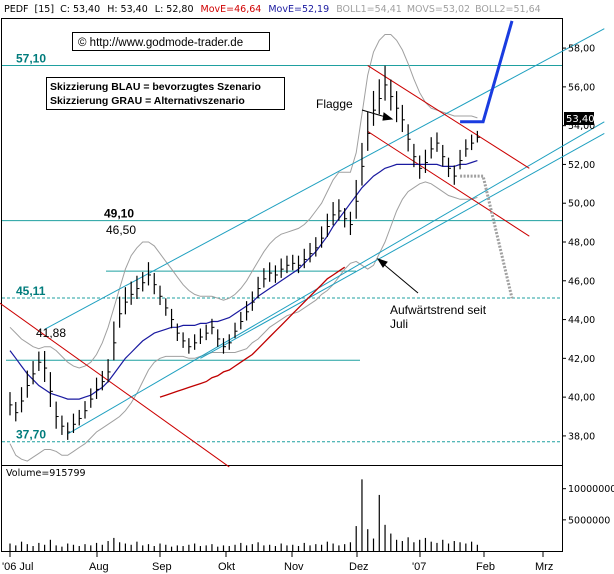  Describe the element at coordinates (127, 9) in the screenshot. I see `header-high: H: 53,40` at that location.